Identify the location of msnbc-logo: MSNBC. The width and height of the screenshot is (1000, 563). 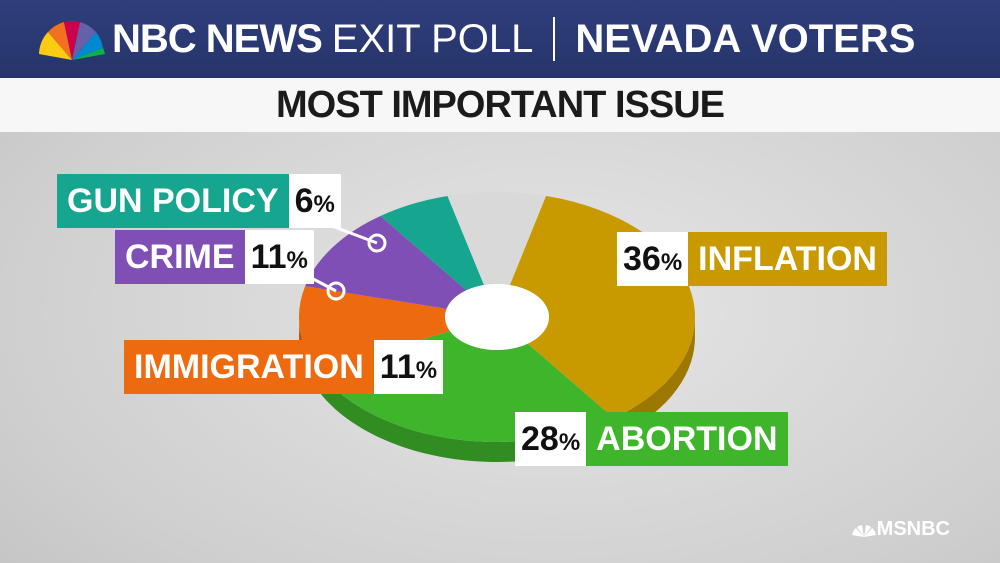
(900, 529).